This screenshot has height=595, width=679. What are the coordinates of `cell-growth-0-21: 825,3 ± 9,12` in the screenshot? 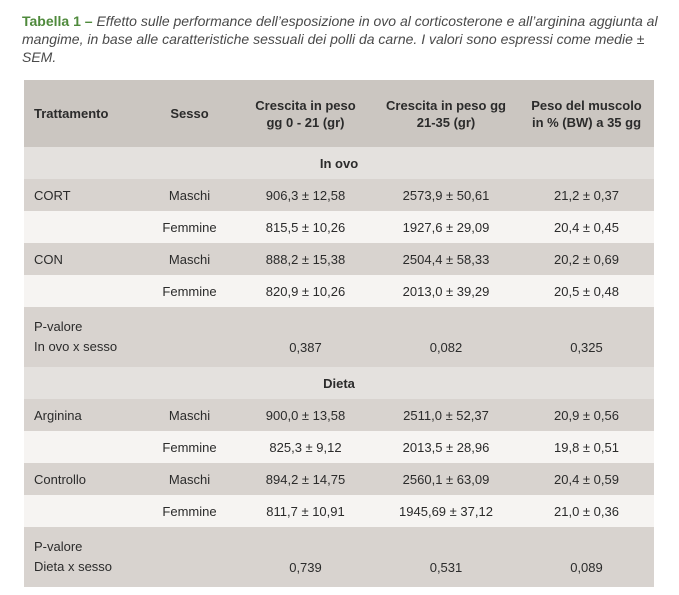 It's located at (305, 447).